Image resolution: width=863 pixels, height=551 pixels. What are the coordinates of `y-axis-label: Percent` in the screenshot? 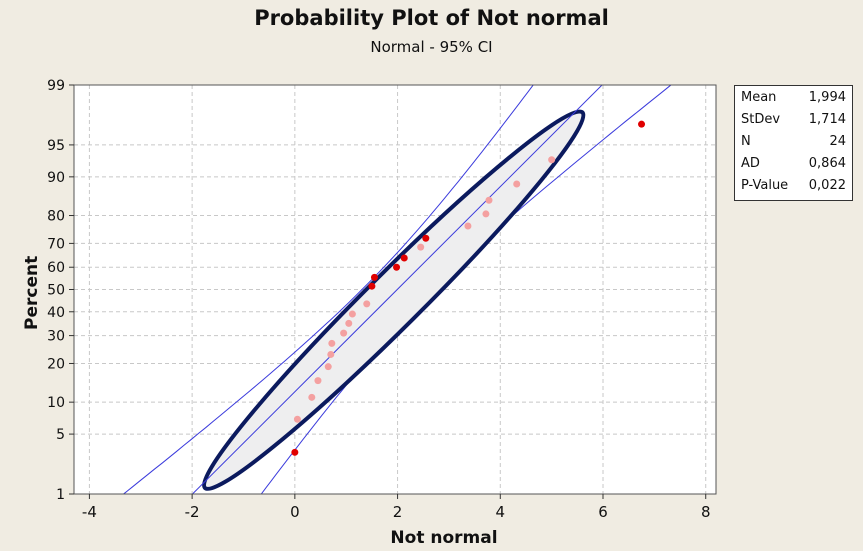 It's located at (32, 292).